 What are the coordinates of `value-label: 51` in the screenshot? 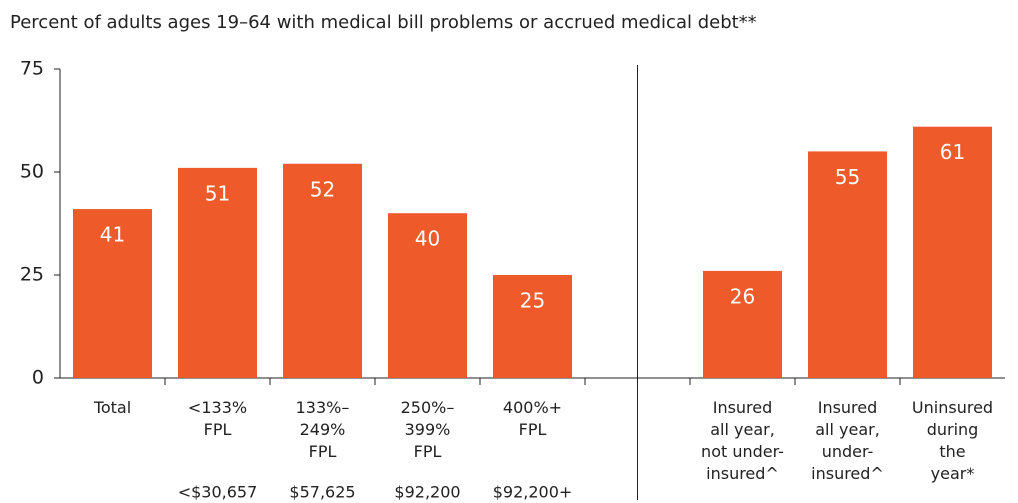 It's located at (217, 193).